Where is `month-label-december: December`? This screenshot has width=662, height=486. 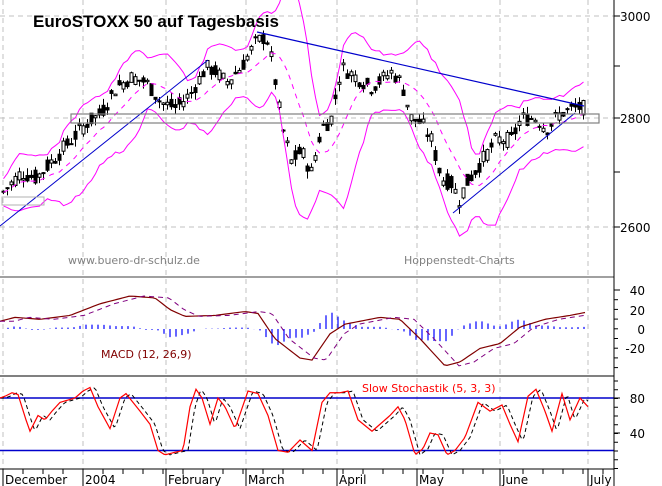
month-label-december: December is located at coordinates (36, 479).